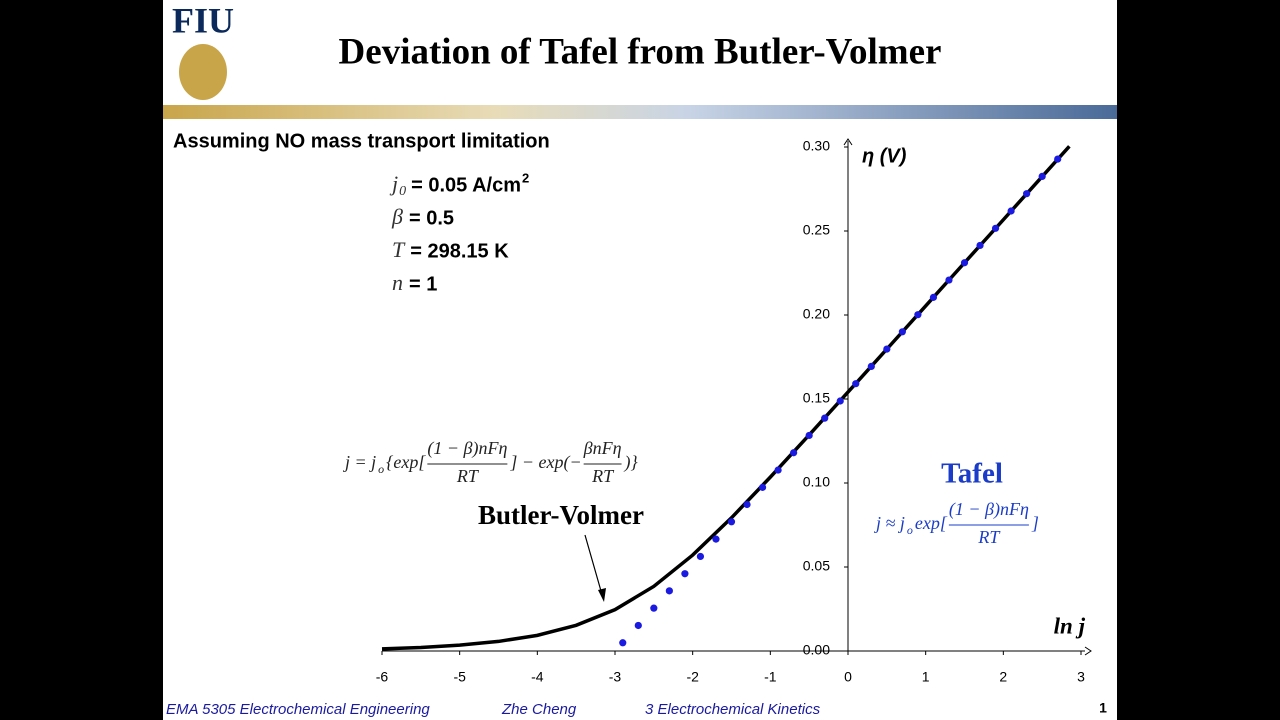 The height and width of the screenshot is (720, 1280). What do you see at coordinates (931, 523) in the screenshot?
I see `equation-text: exp[` at bounding box center [931, 523].